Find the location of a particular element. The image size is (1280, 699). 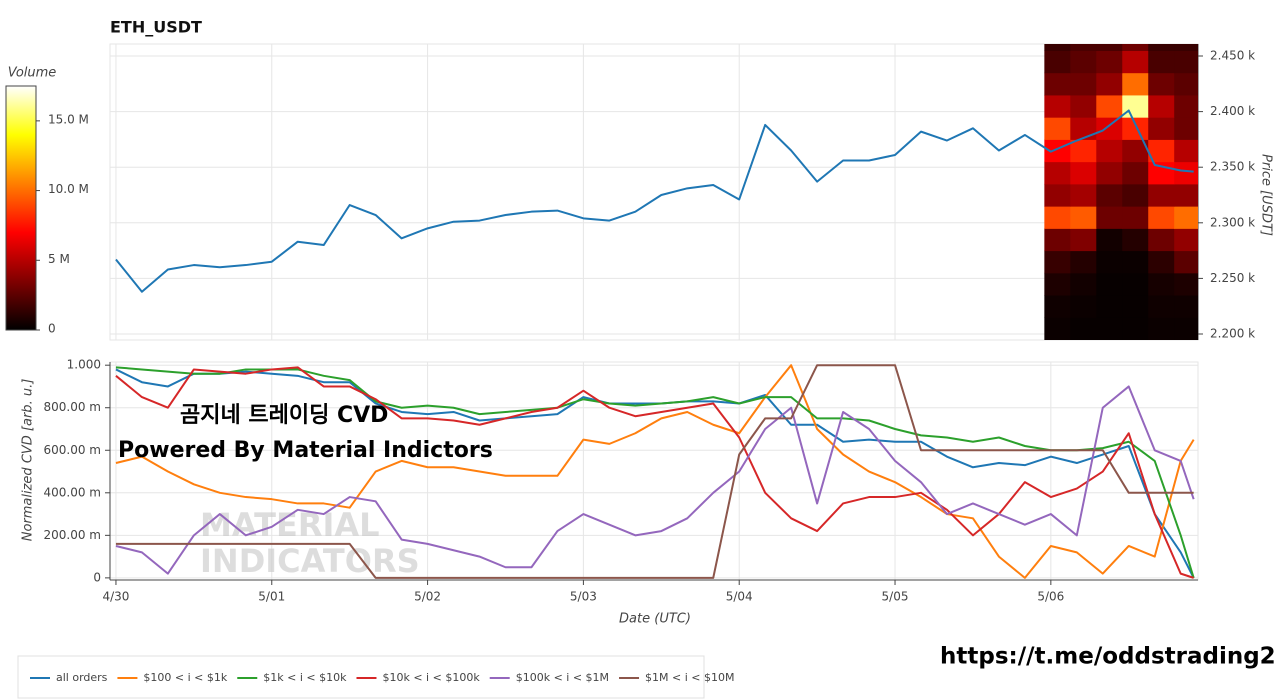

colorbar-tick-label: 0 is located at coordinates (52, 329).